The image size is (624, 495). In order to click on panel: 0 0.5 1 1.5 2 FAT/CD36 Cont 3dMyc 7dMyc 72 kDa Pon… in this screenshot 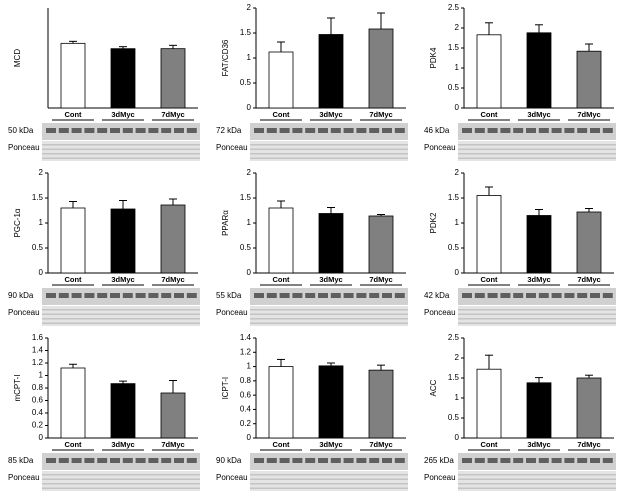, I will do `click(312, 82)`.